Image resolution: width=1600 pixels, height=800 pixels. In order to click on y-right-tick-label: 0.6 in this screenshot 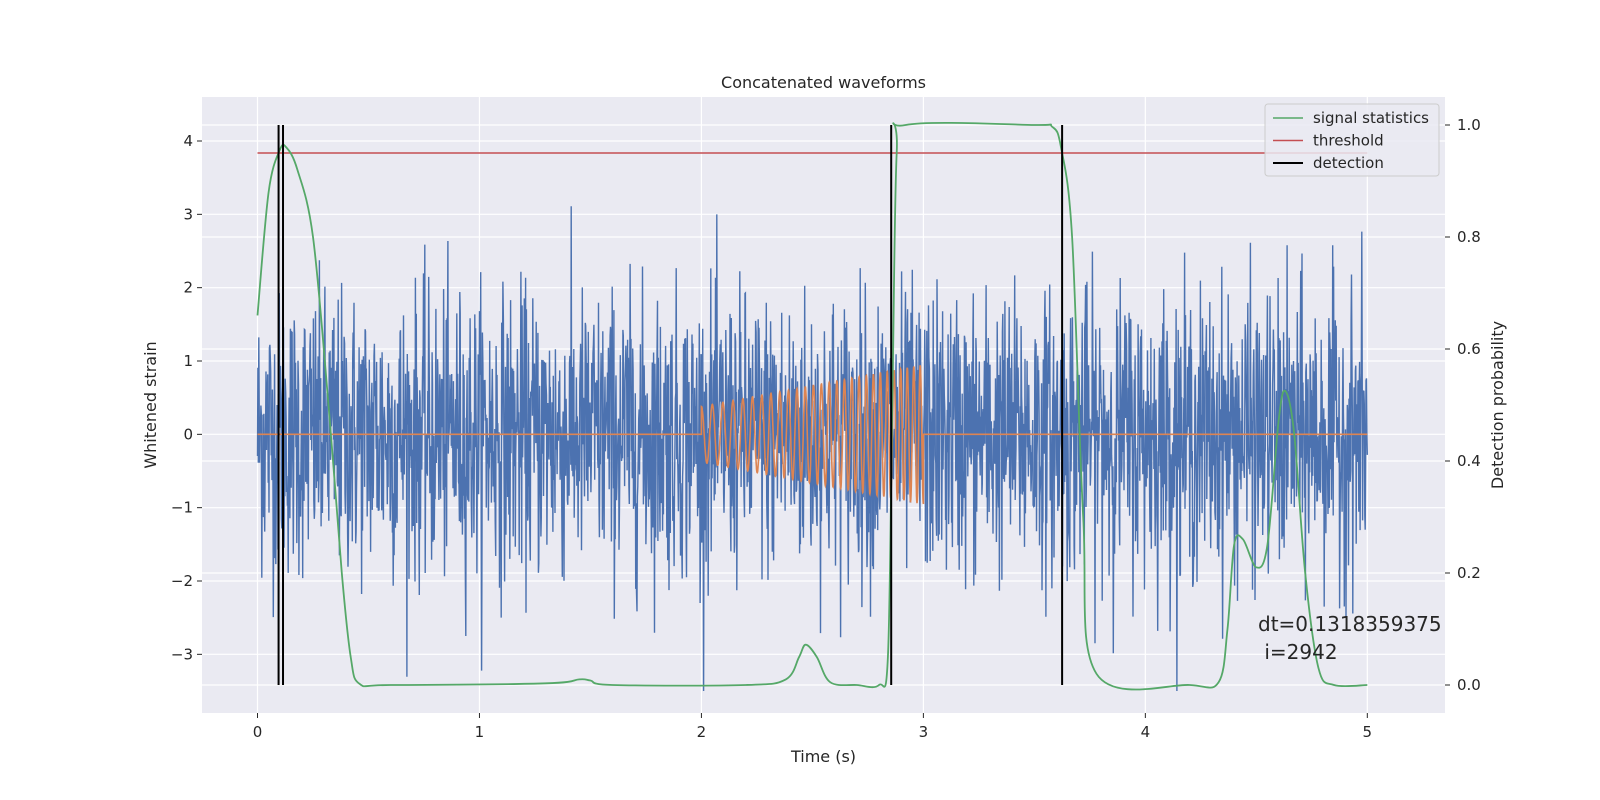, I will do `click(1469, 349)`.